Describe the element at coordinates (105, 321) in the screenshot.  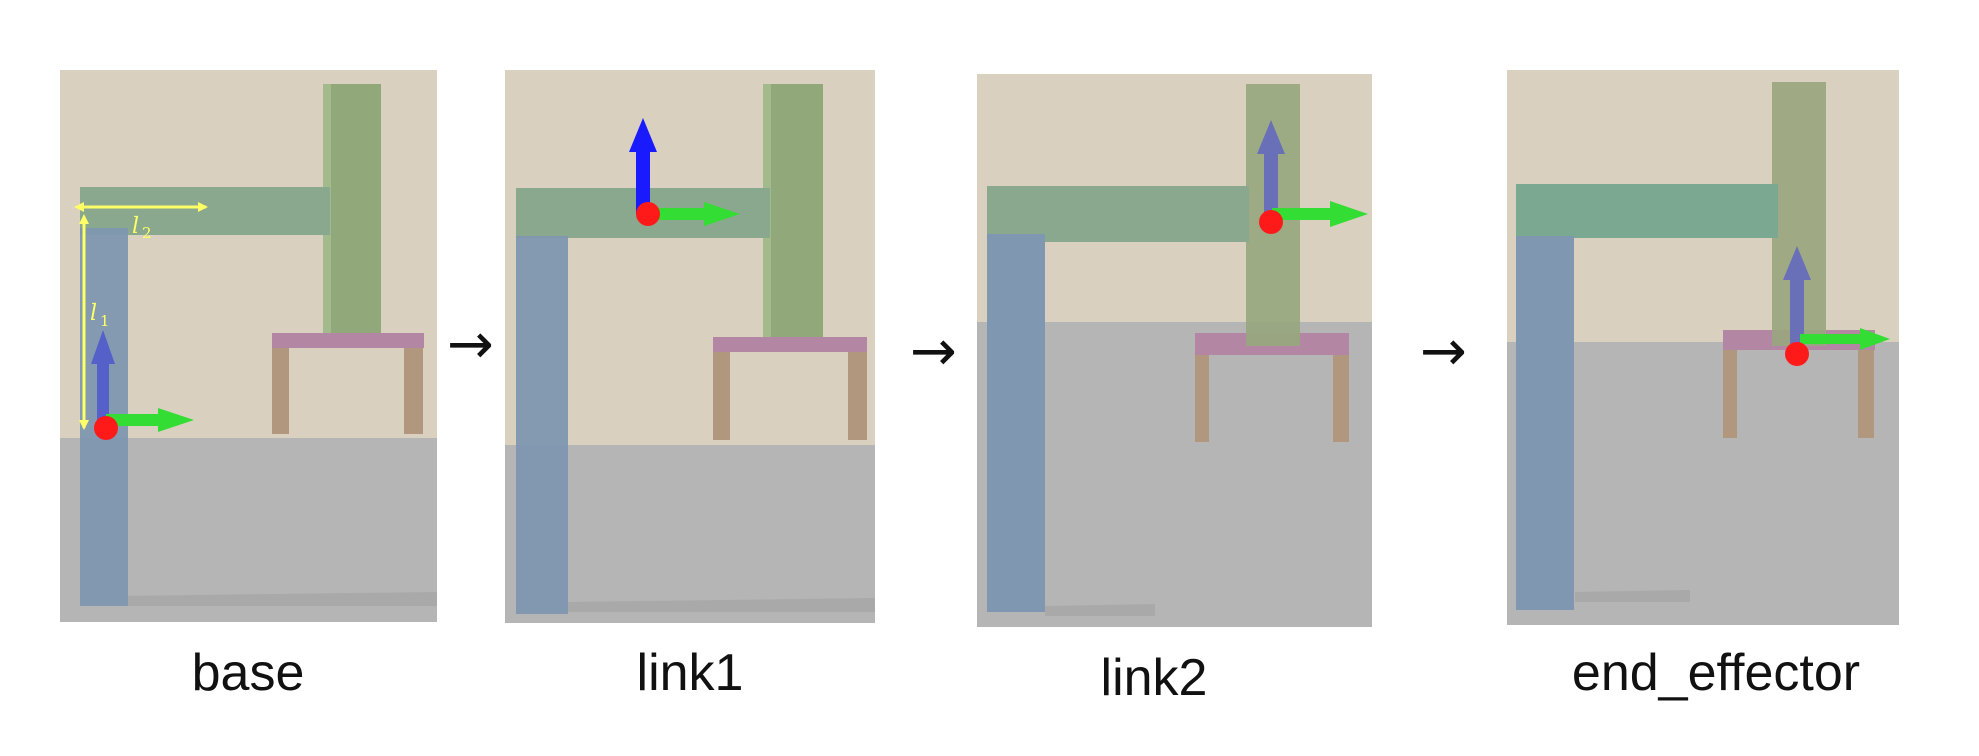
I see `l1-subscript: 1` at that location.